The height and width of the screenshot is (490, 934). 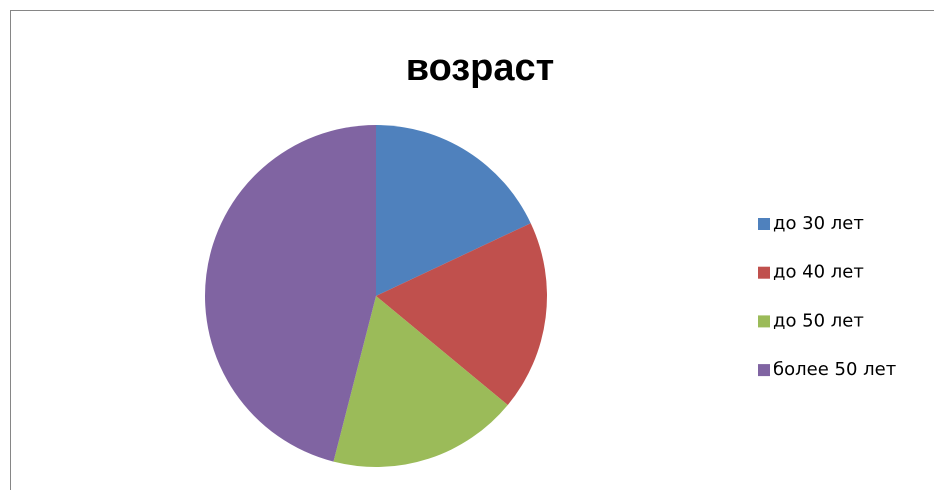 What do you see at coordinates (818, 223) in the screenshot?
I see `legend-text: до 30 лет` at bounding box center [818, 223].